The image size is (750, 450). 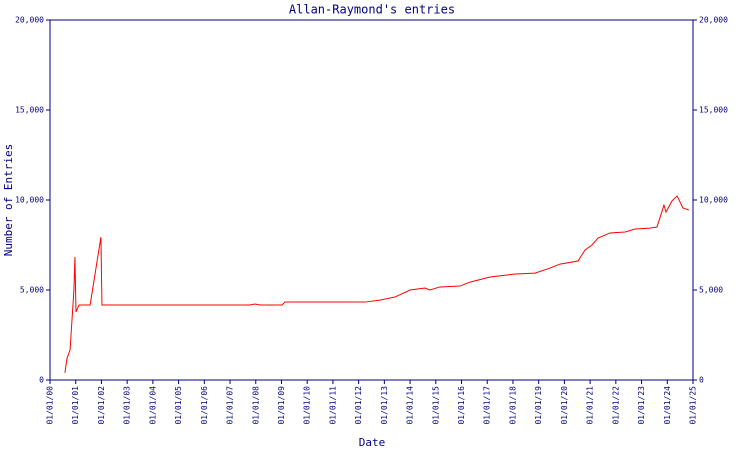 What do you see at coordinates (711, 290) in the screenshot?
I see `y2-tick-label: 5,000` at bounding box center [711, 290].